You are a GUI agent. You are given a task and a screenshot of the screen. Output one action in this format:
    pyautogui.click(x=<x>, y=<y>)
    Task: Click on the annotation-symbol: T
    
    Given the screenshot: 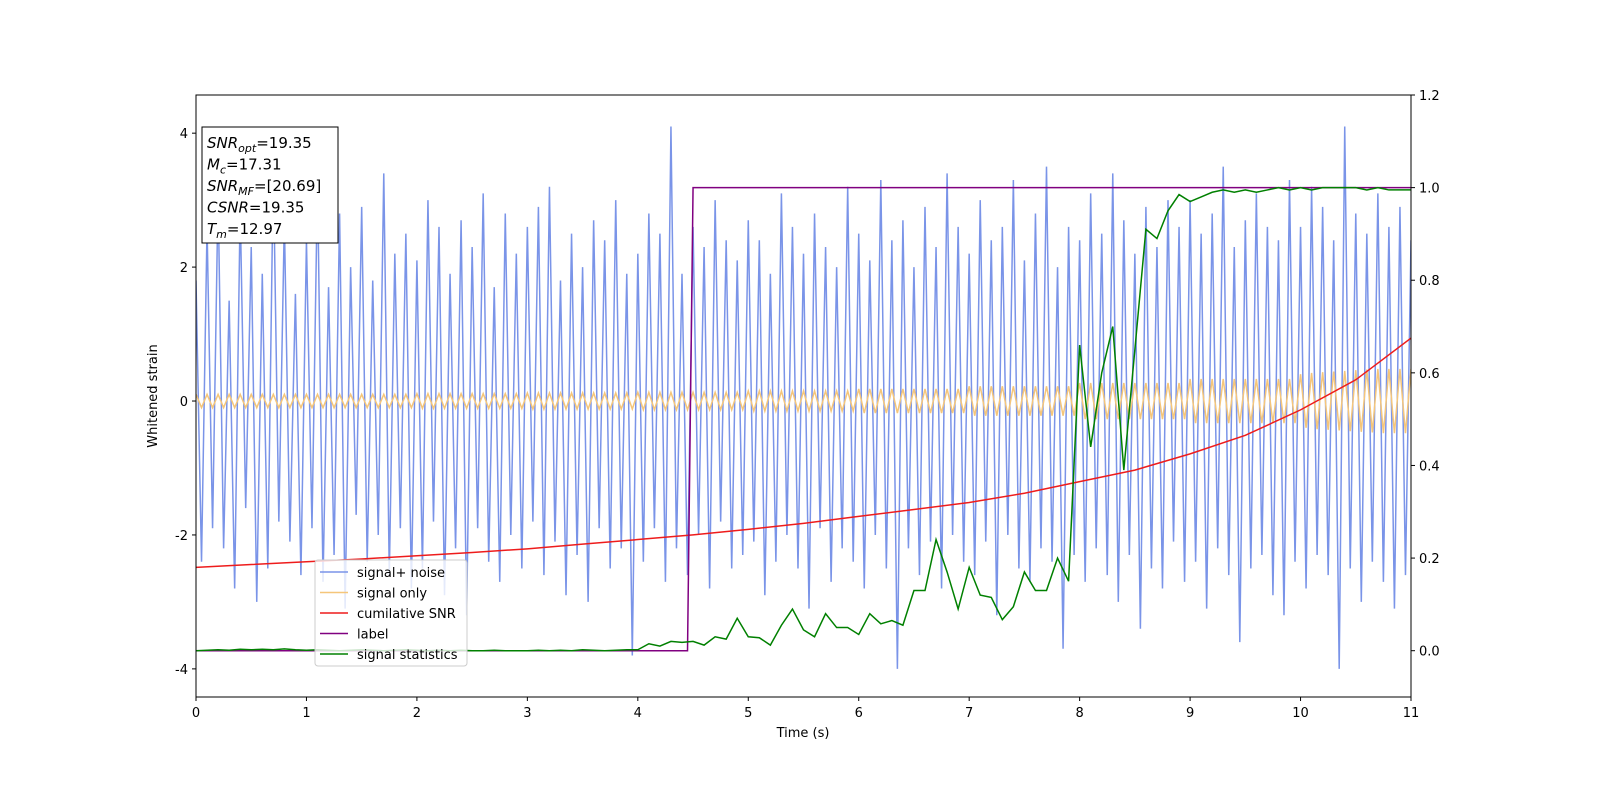 What is the action you would take?
    pyautogui.click(x=212, y=229)
    